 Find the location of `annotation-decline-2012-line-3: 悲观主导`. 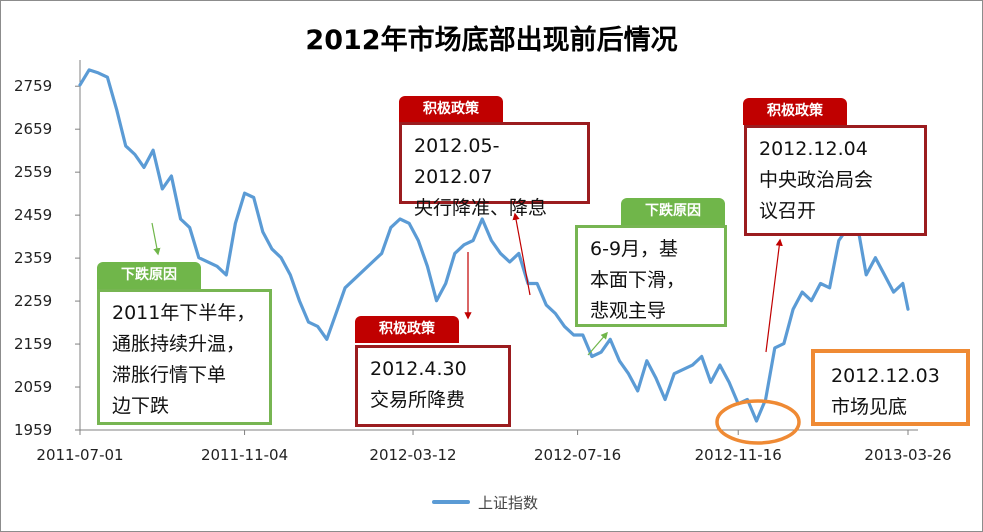

annotation-decline-2012-line-3: 悲观主导 is located at coordinates (628, 311).